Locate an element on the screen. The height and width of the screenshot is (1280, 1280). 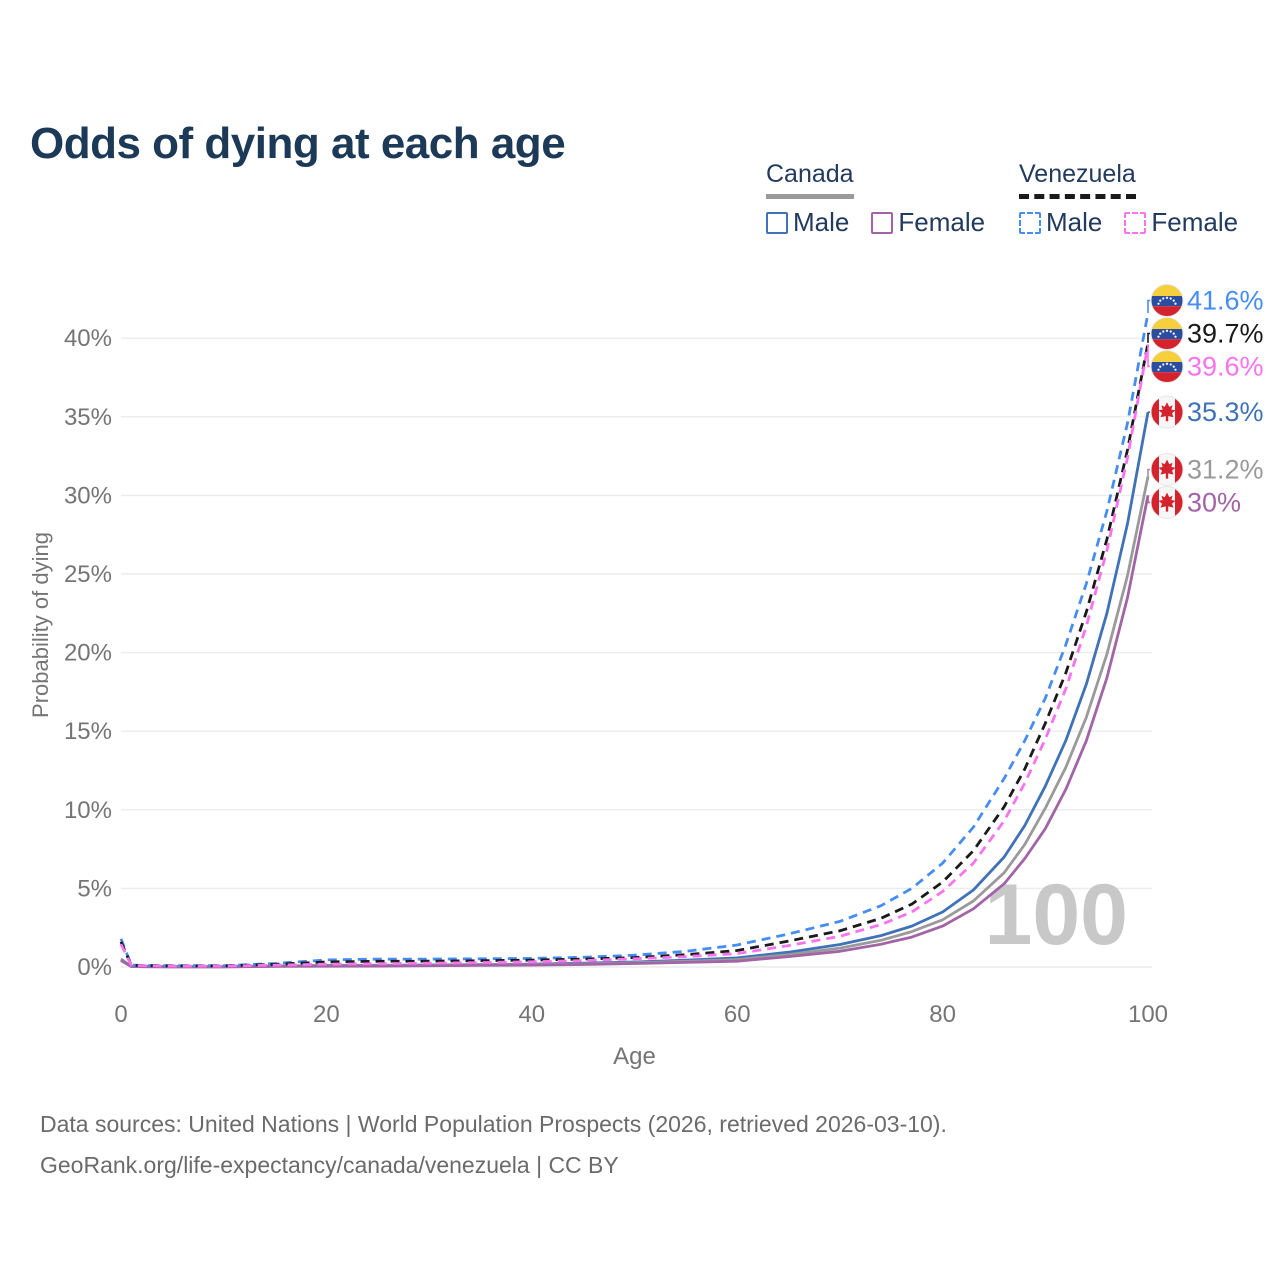
x-tick-label: 40 is located at coordinates (531, 1014).